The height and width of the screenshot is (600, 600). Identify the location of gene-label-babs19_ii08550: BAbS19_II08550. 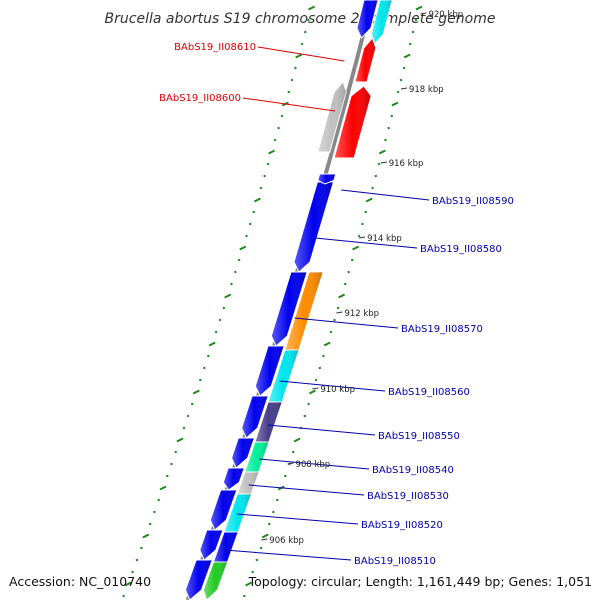
(363, 433).